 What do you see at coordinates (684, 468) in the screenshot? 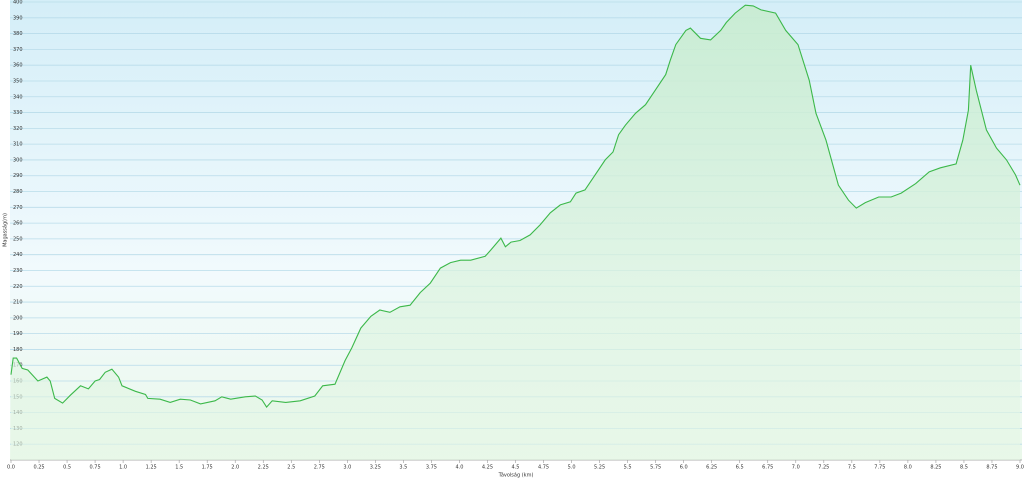
I see `x-tick-label: 6.0` at bounding box center [684, 468].